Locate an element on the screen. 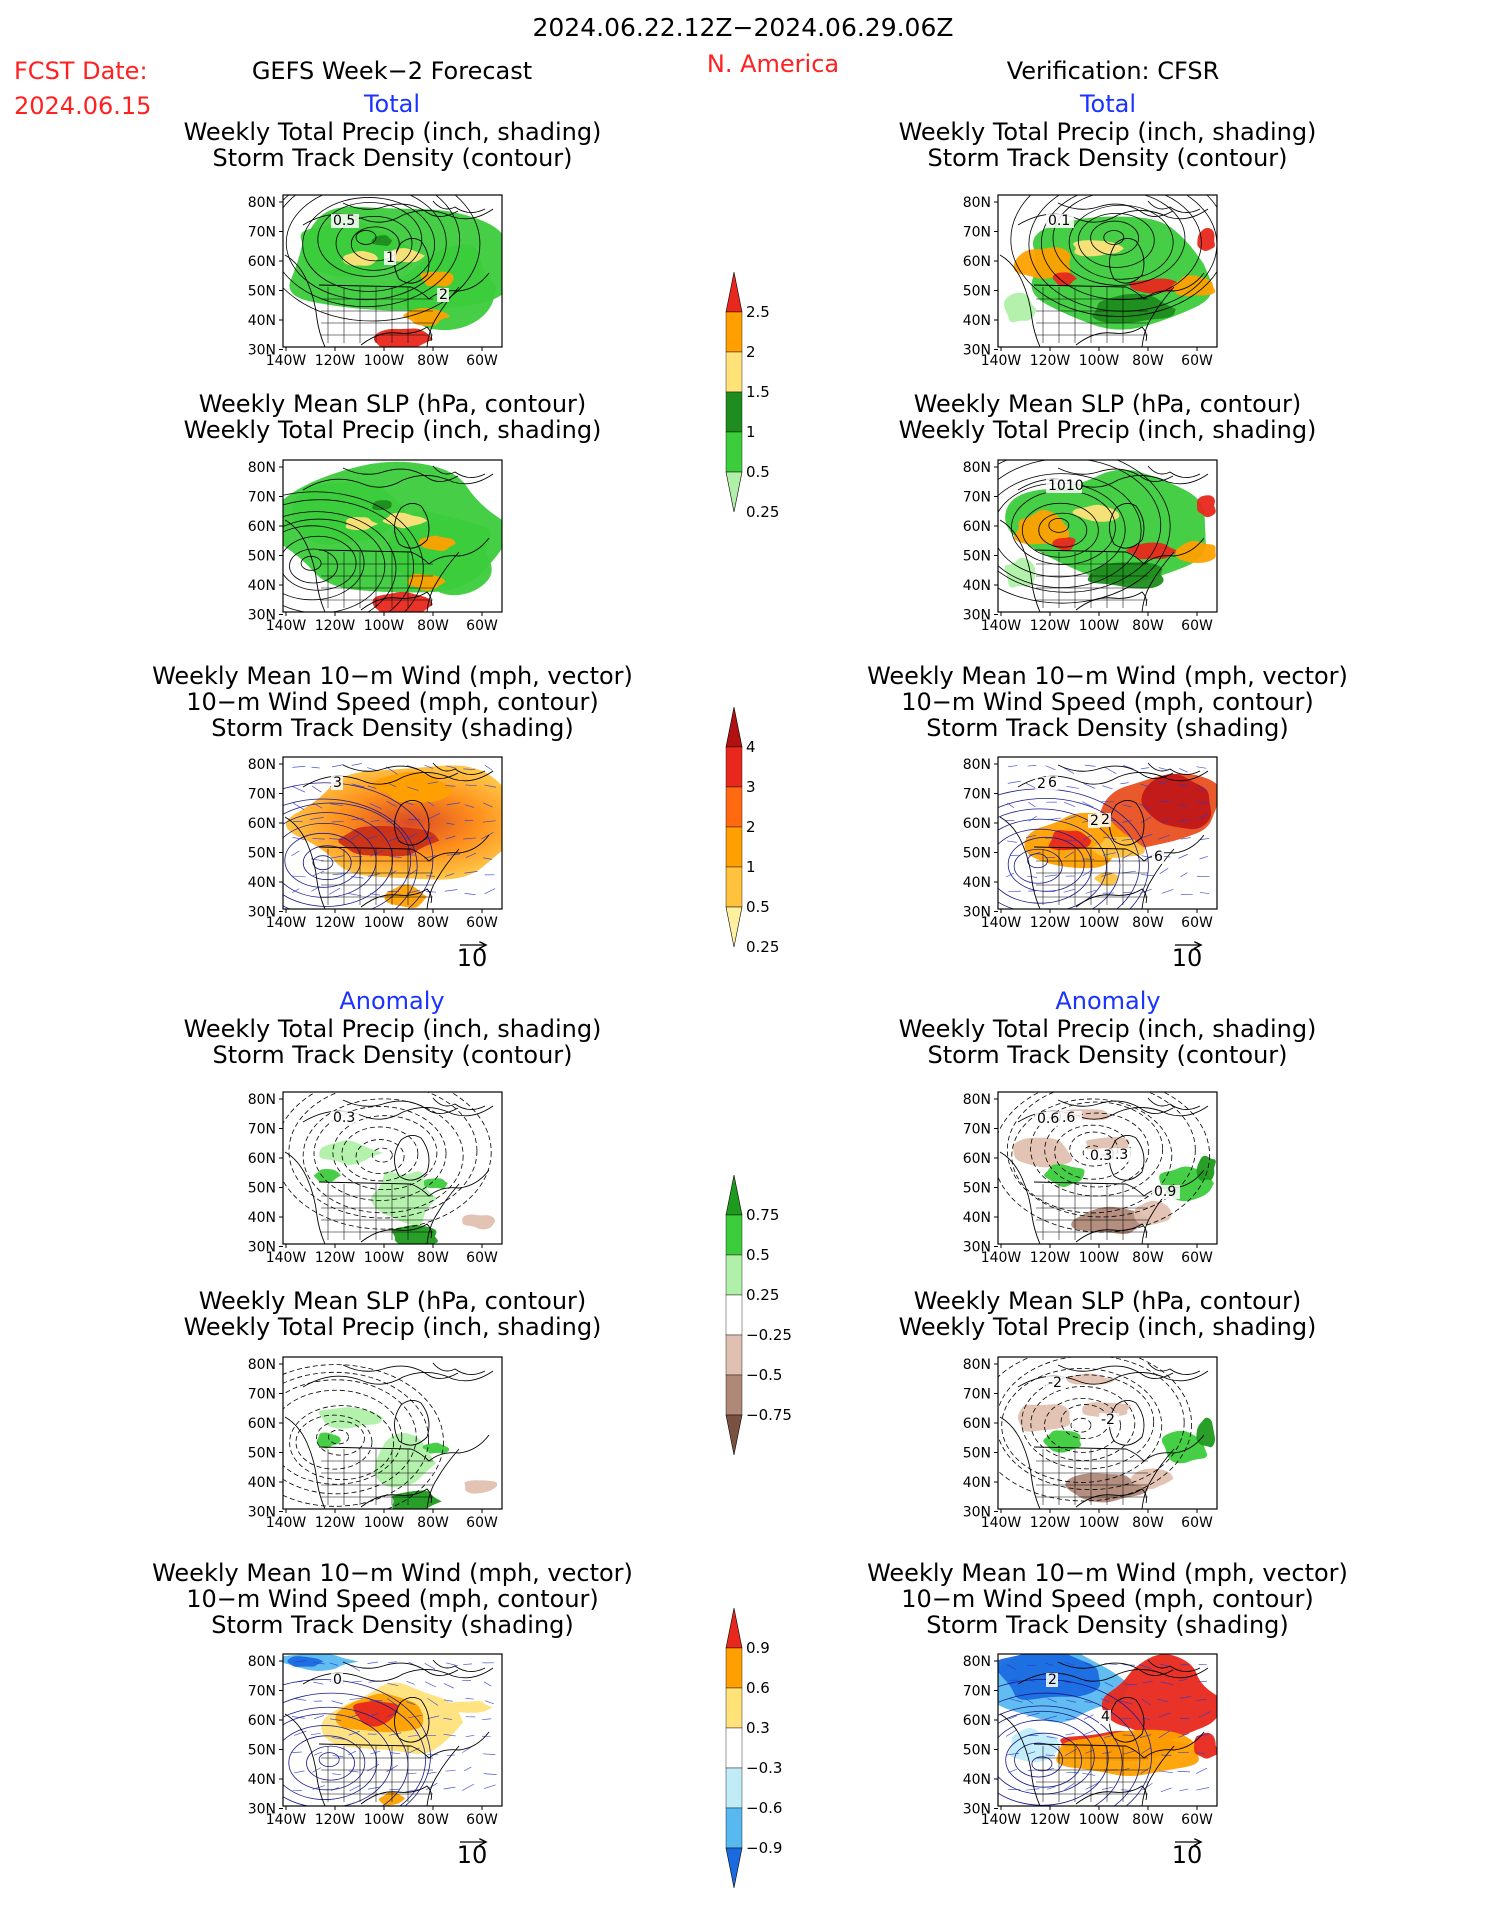  panel-title-line-2: 10−m Wind Speed (mph, contour) is located at coordinates (1107, 1599).